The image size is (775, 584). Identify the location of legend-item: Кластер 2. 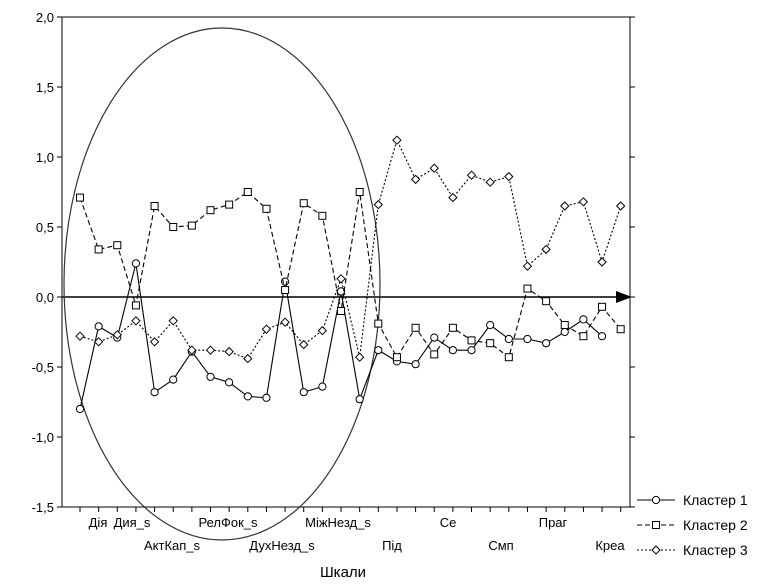
(692, 525).